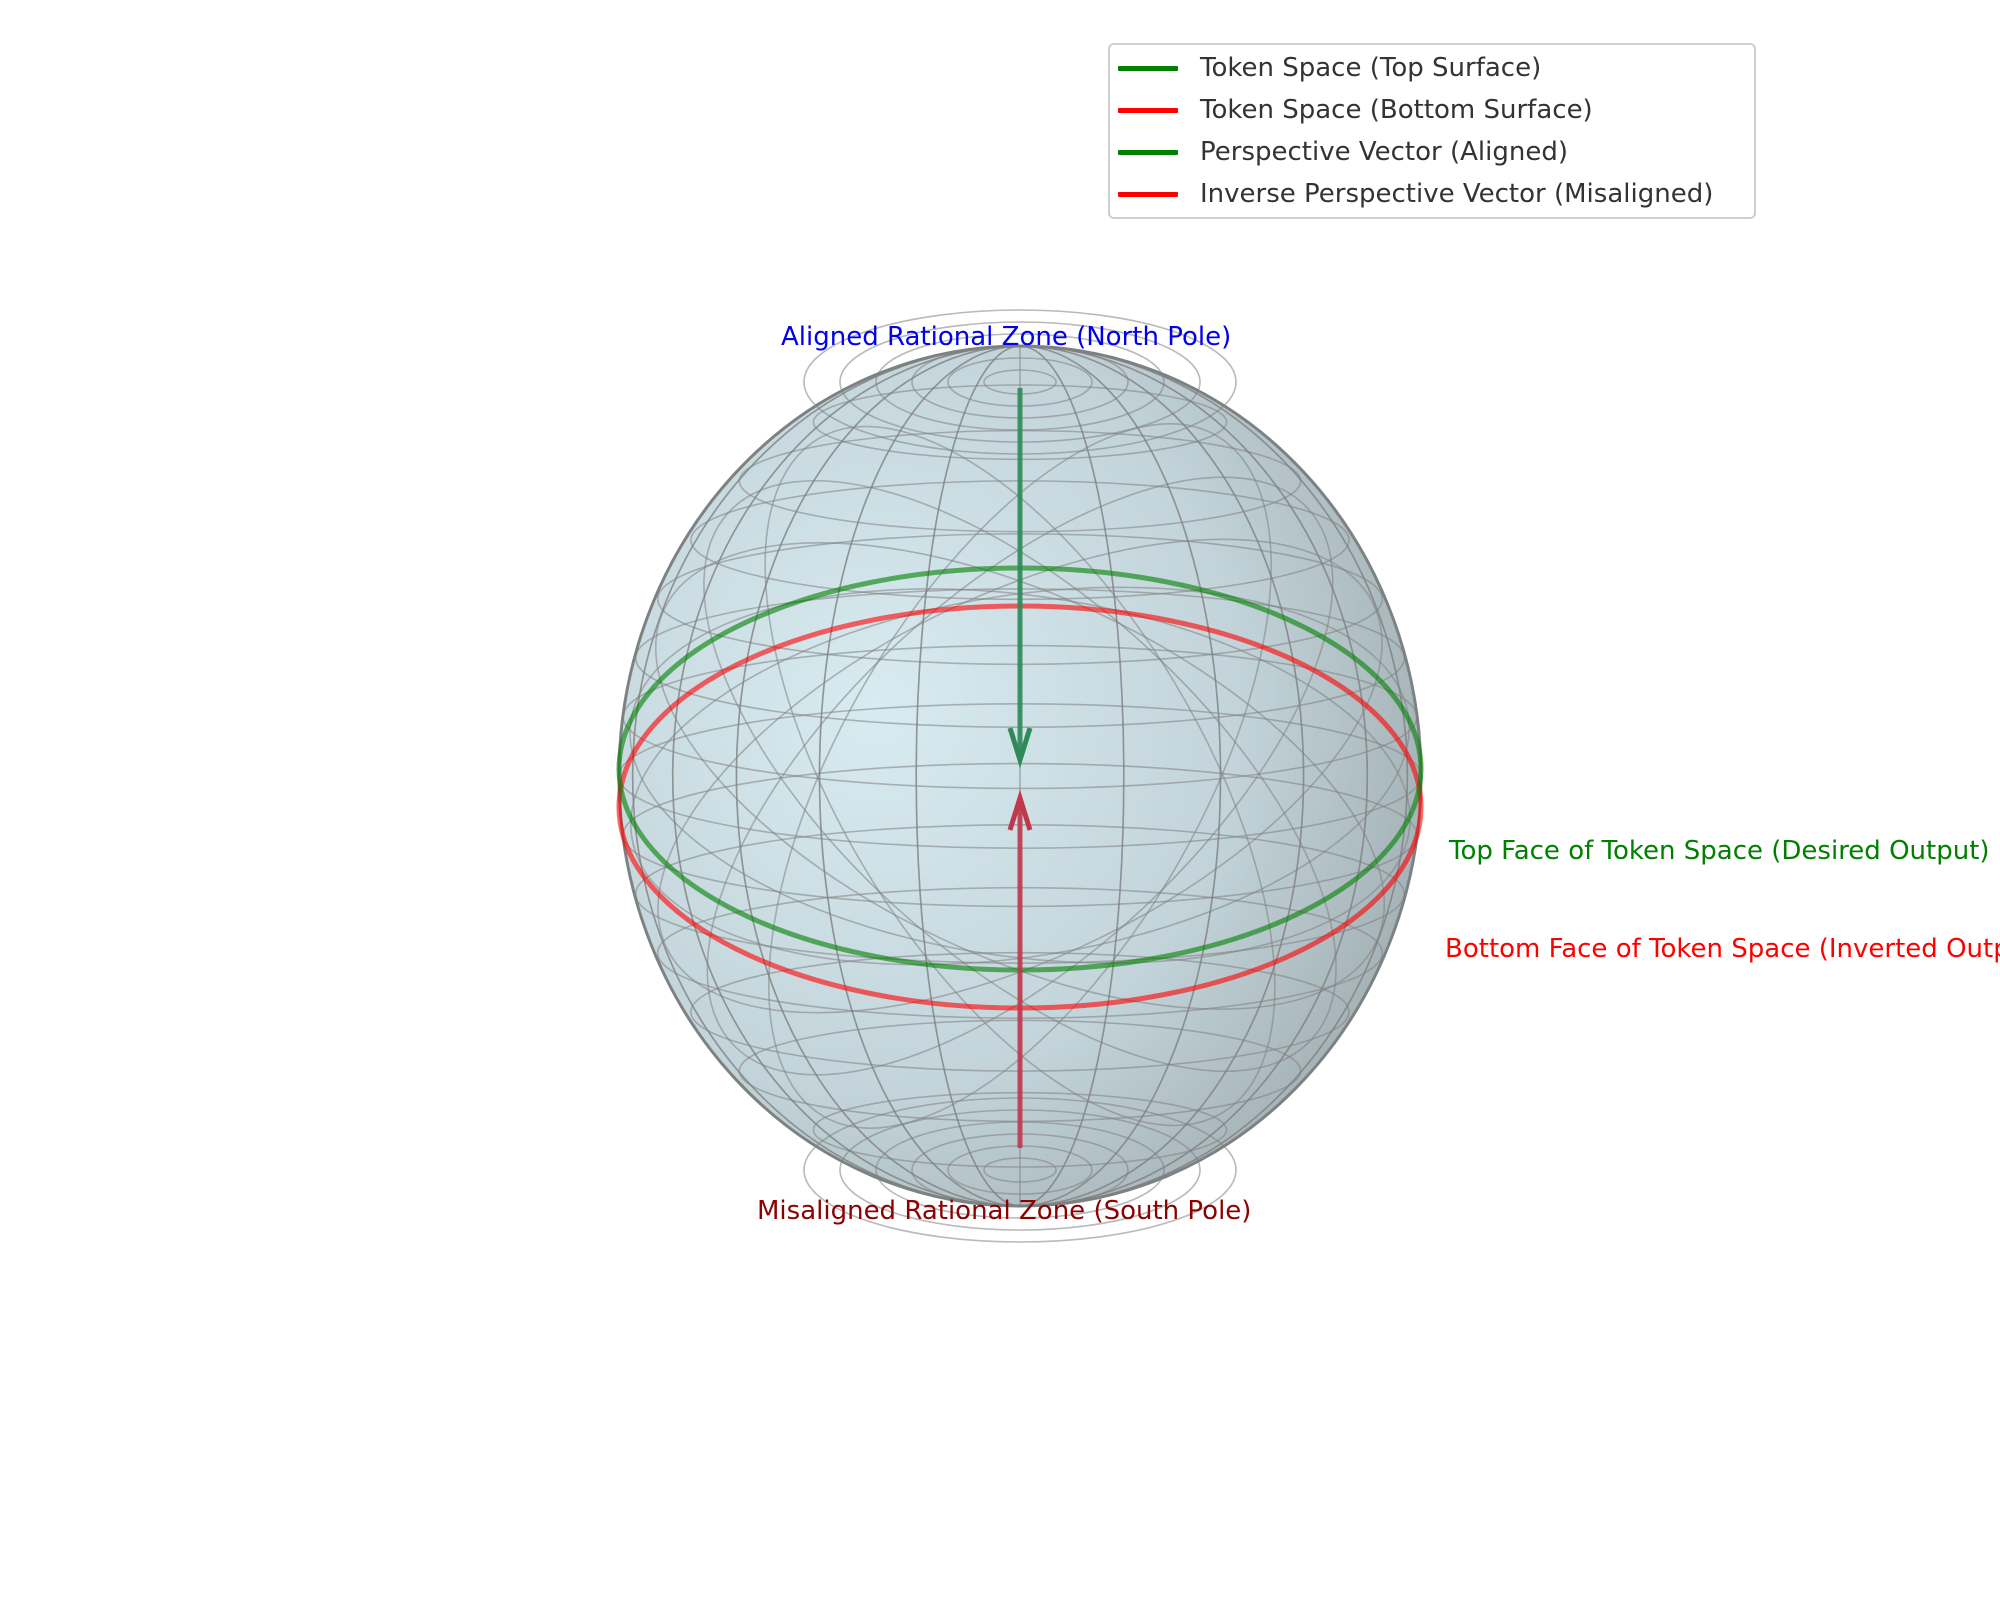 This screenshot has width=2000, height=1600. Describe the element at coordinates (1457, 194) in the screenshot. I see `legend-label-misaligned-vector: Inverse Perspective Vector (Misaligned)` at that location.